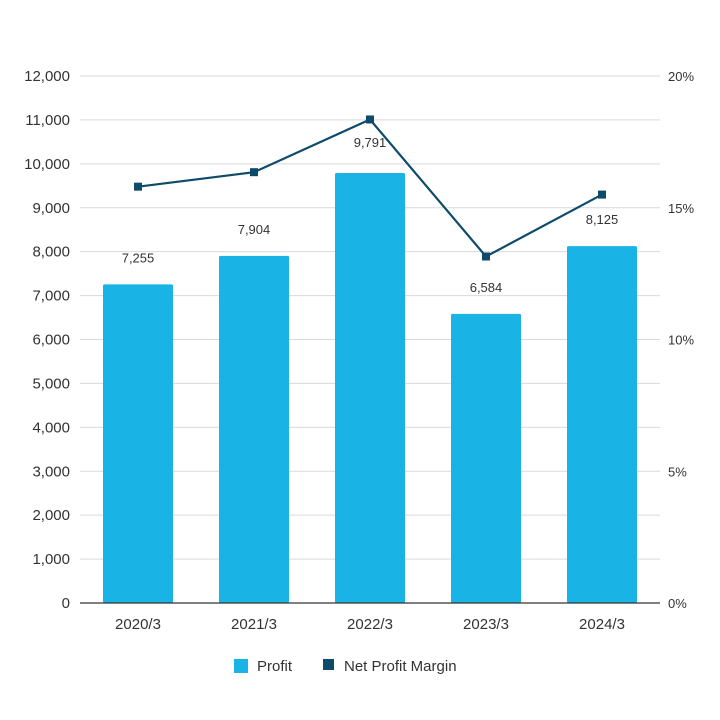 The height and width of the screenshot is (720, 720). I want to click on bar-data-label: 8,125, so click(602, 219).